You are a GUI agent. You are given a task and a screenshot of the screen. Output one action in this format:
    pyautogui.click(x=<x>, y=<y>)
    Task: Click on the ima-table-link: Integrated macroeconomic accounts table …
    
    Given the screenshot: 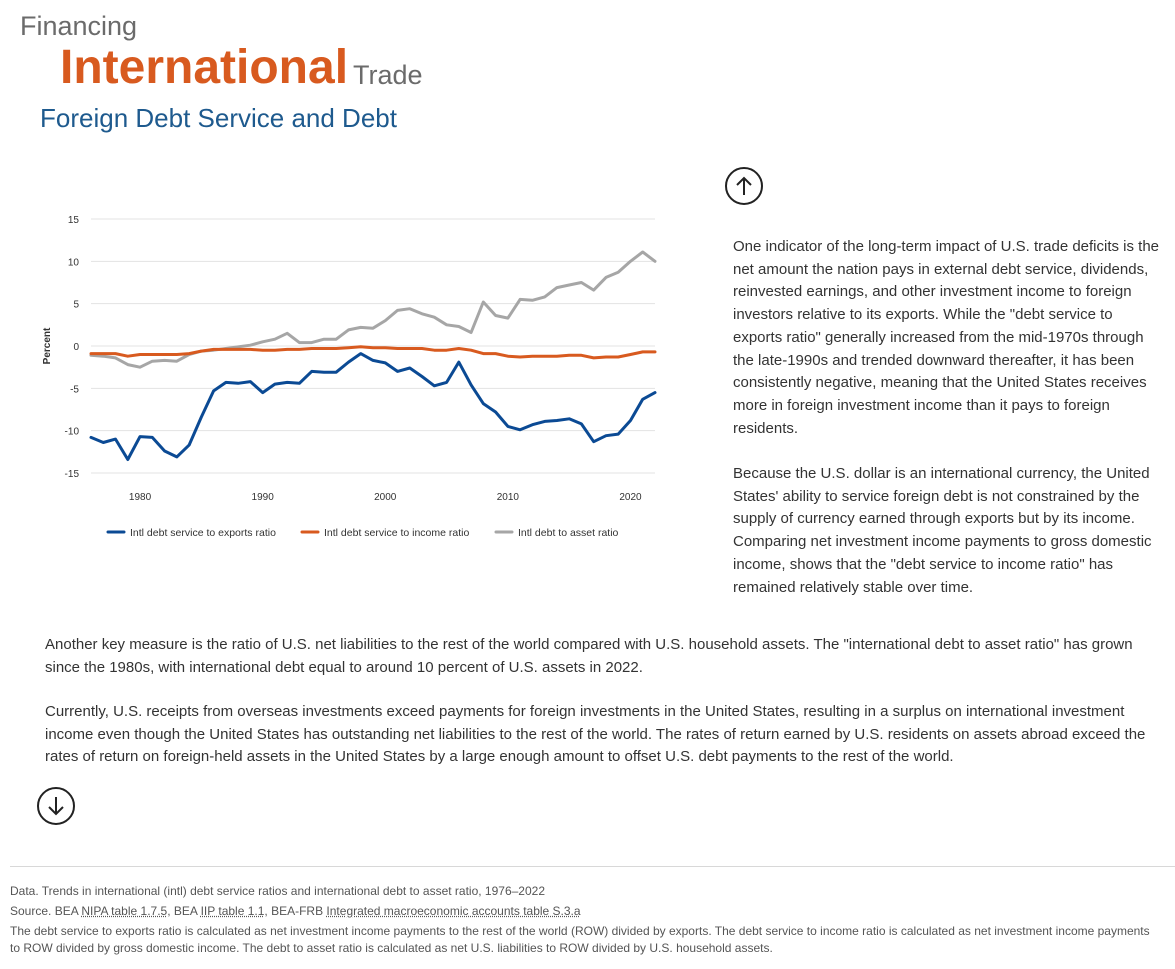 What is the action you would take?
    pyautogui.click(x=453, y=911)
    